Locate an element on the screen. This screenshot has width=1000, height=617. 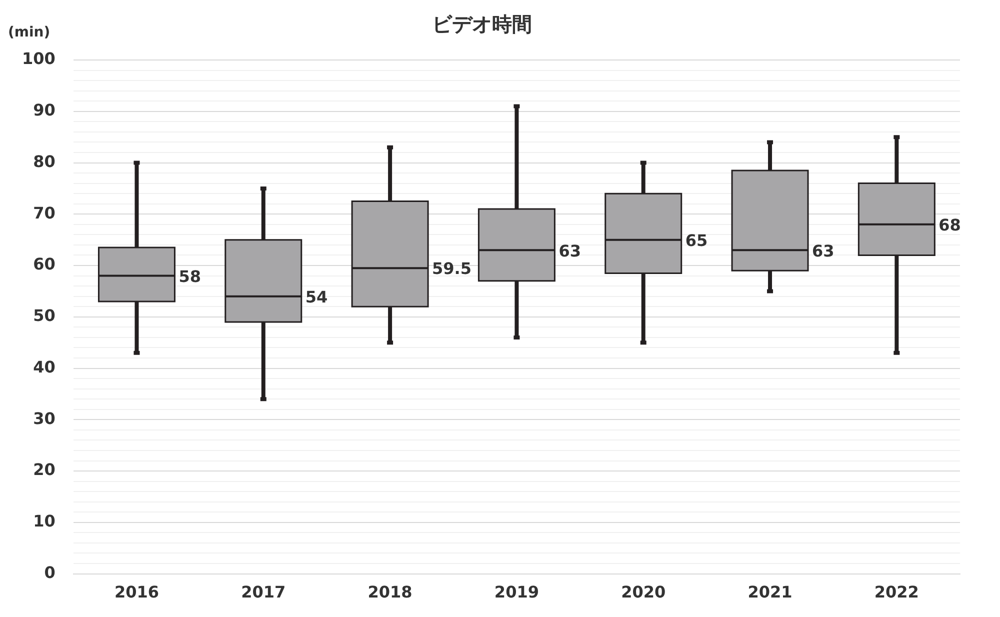
y-tick-label: 0 is located at coordinates (50, 572).